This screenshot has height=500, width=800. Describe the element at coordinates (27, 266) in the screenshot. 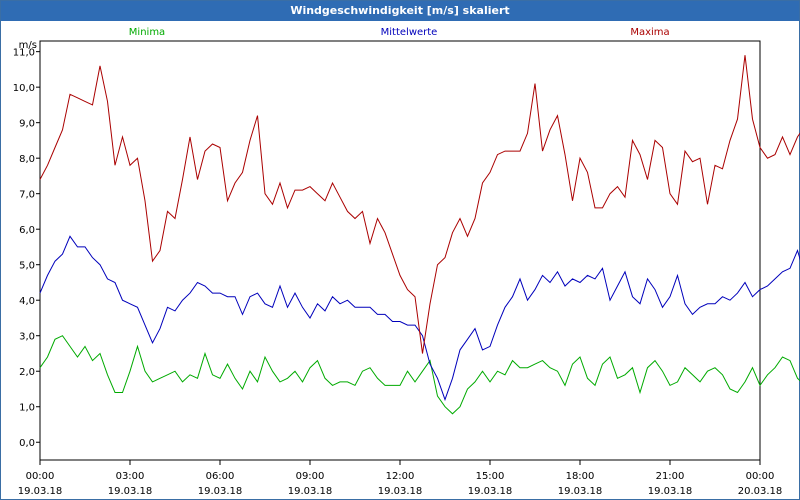

I see `y-tick-label: 5,0` at that location.